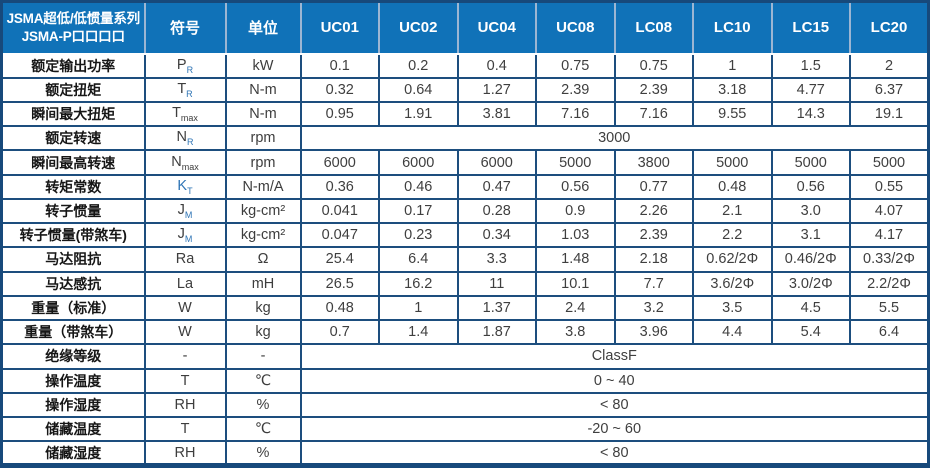  I want to click on value-cell-uc01: 0.95, so click(339, 114).